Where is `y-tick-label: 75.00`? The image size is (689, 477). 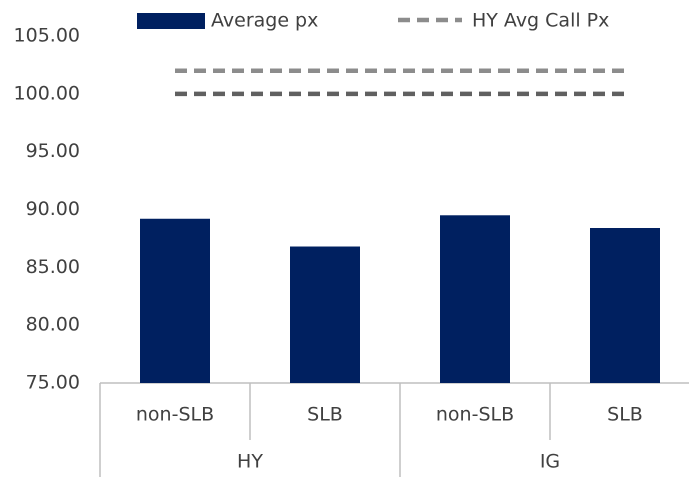 y-tick-label: 75.00 is located at coordinates (53, 383).